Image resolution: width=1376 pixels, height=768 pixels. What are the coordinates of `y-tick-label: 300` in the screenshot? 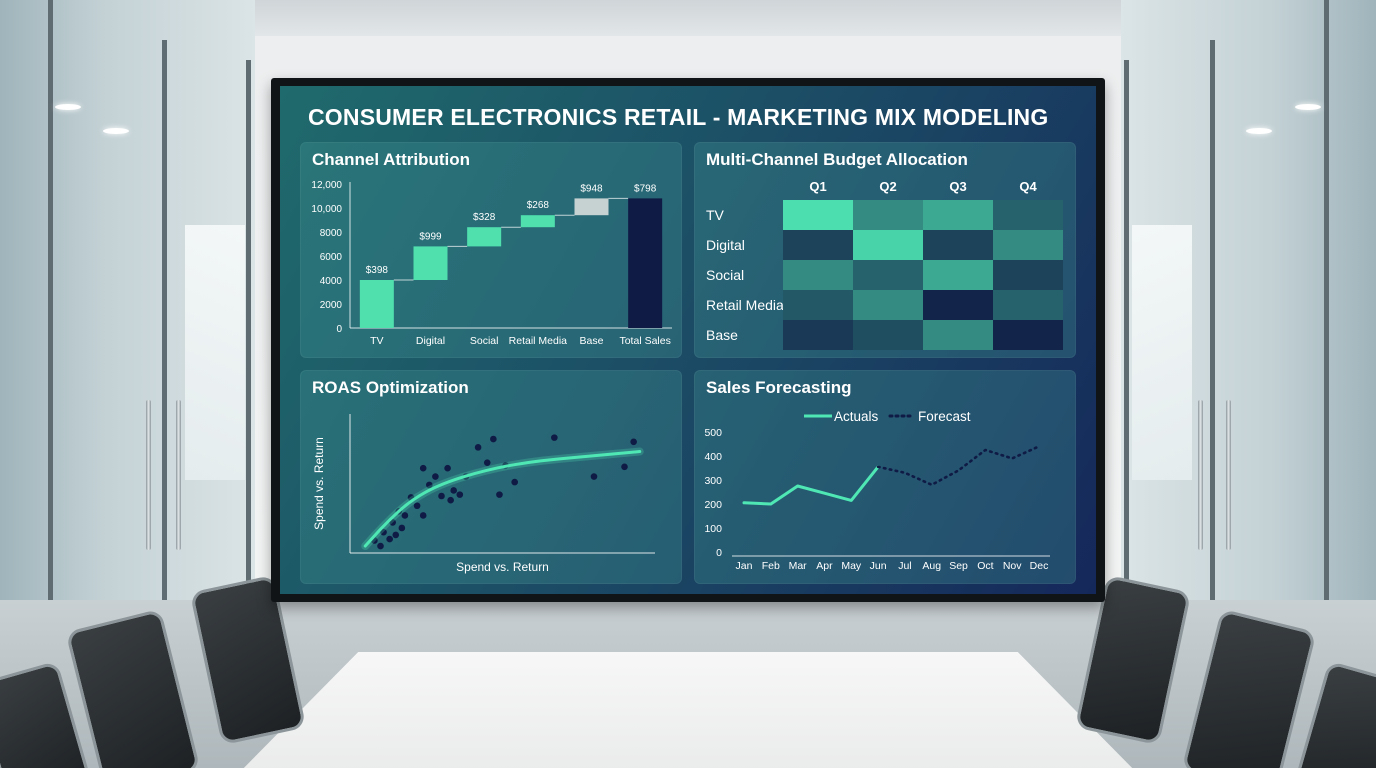 It's located at (713, 481).